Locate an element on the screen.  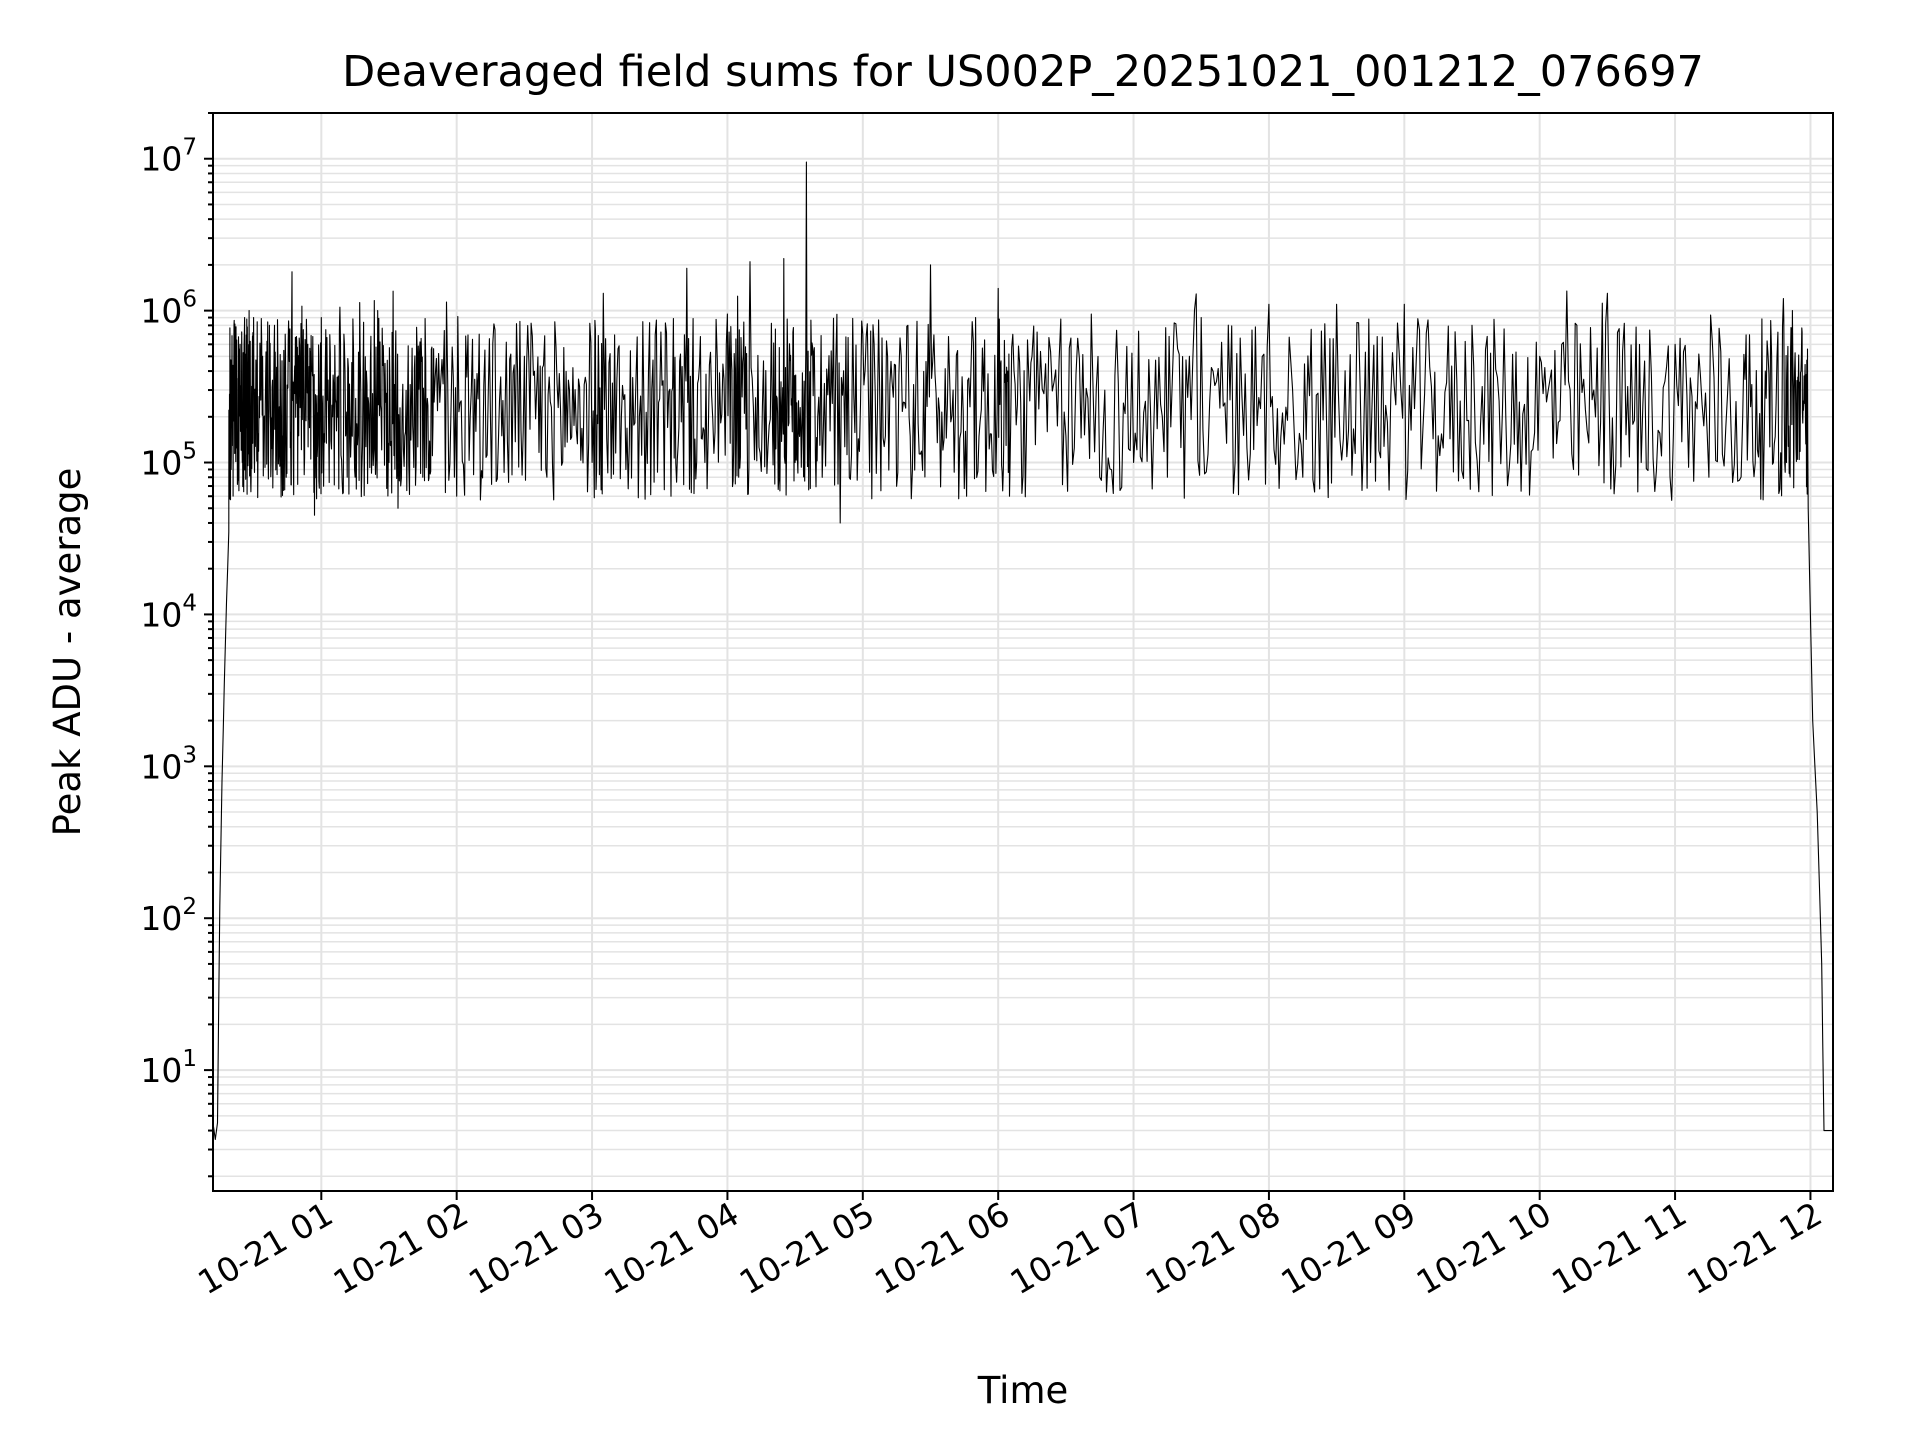
y-tick-label: 10⁶ is located at coordinates (168, 309).